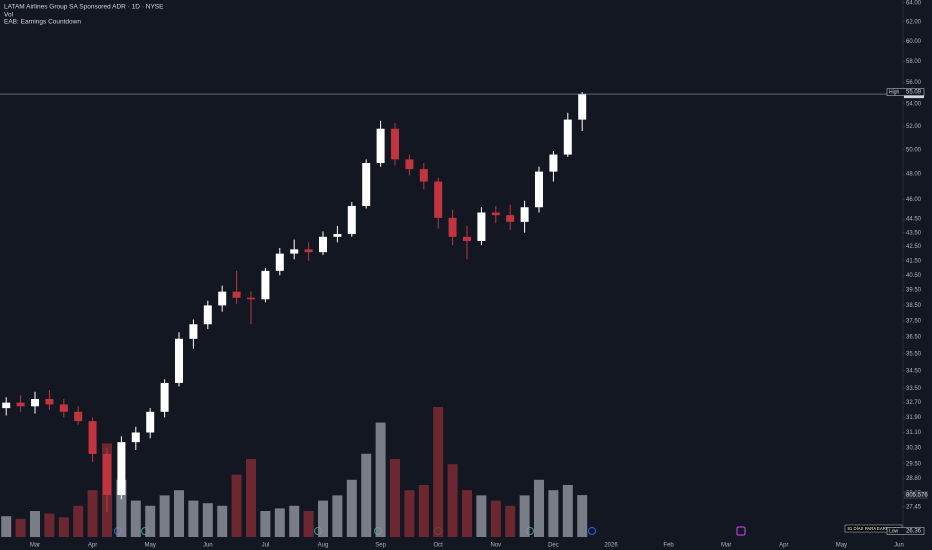 The width and height of the screenshot is (932, 550). What do you see at coordinates (914, 338) in the screenshot?
I see `y-tick-label: 36.50` at bounding box center [914, 338].